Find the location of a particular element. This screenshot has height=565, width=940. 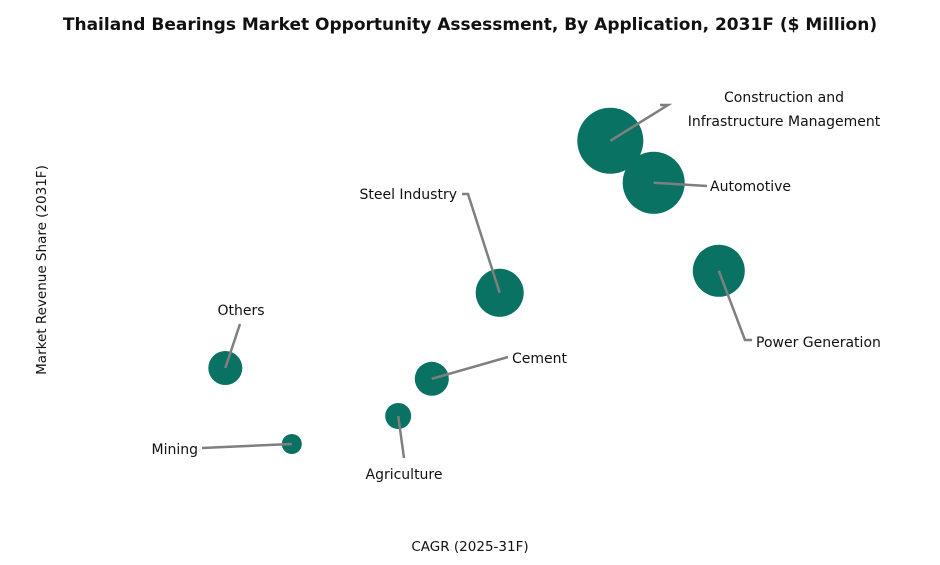

leader-line-steel-industry is located at coordinates (481, 243).